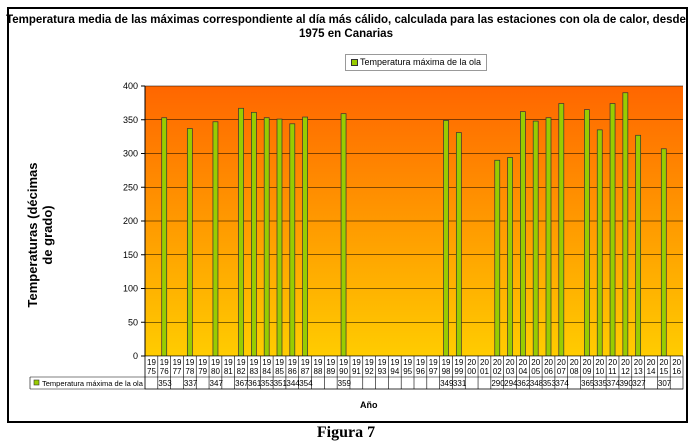 The image size is (692, 446). Describe the element at coordinates (626, 383) in the screenshot. I see `data-label: 390` at that location.